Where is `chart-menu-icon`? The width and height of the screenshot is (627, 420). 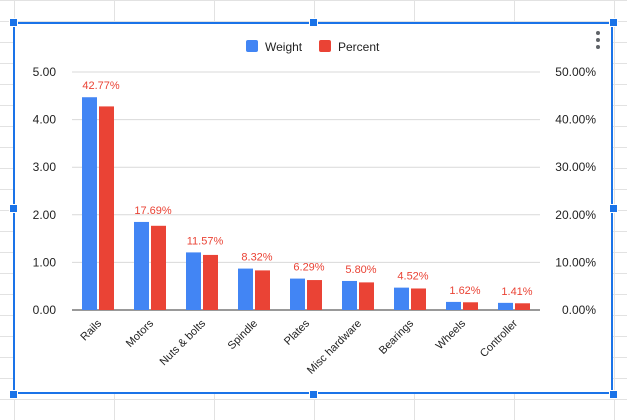 chart-menu-icon is located at coordinates (598, 41).